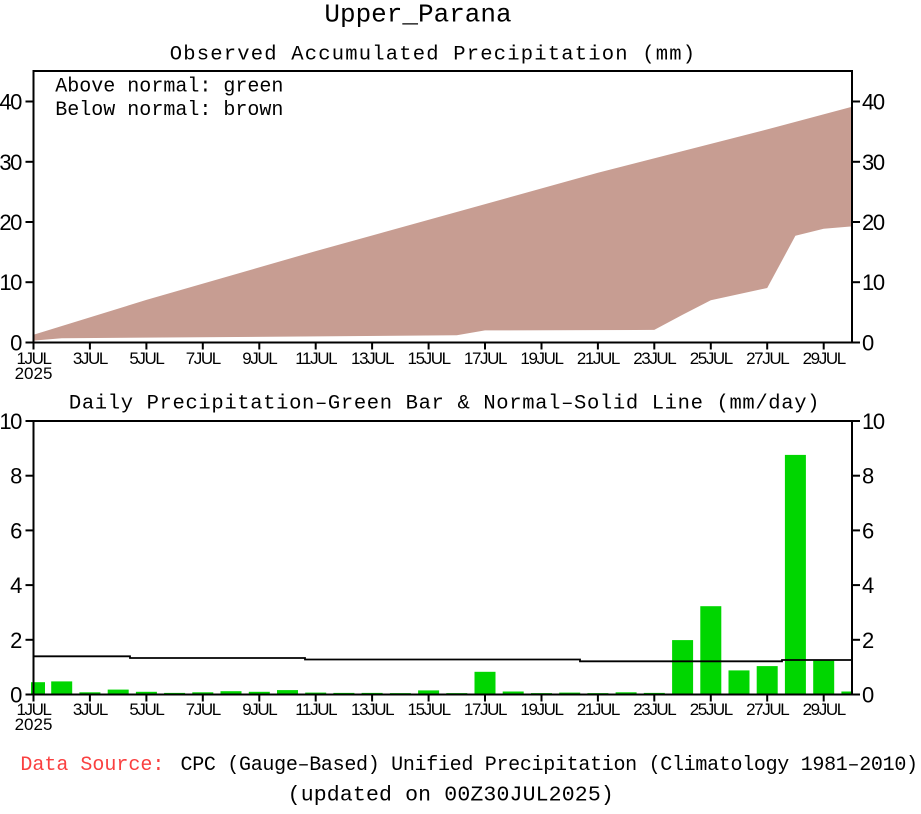 The width and height of the screenshot is (921, 814). What do you see at coordinates (417, 15) in the screenshot?
I see `svg-text: Upper_Parana` at bounding box center [417, 15].